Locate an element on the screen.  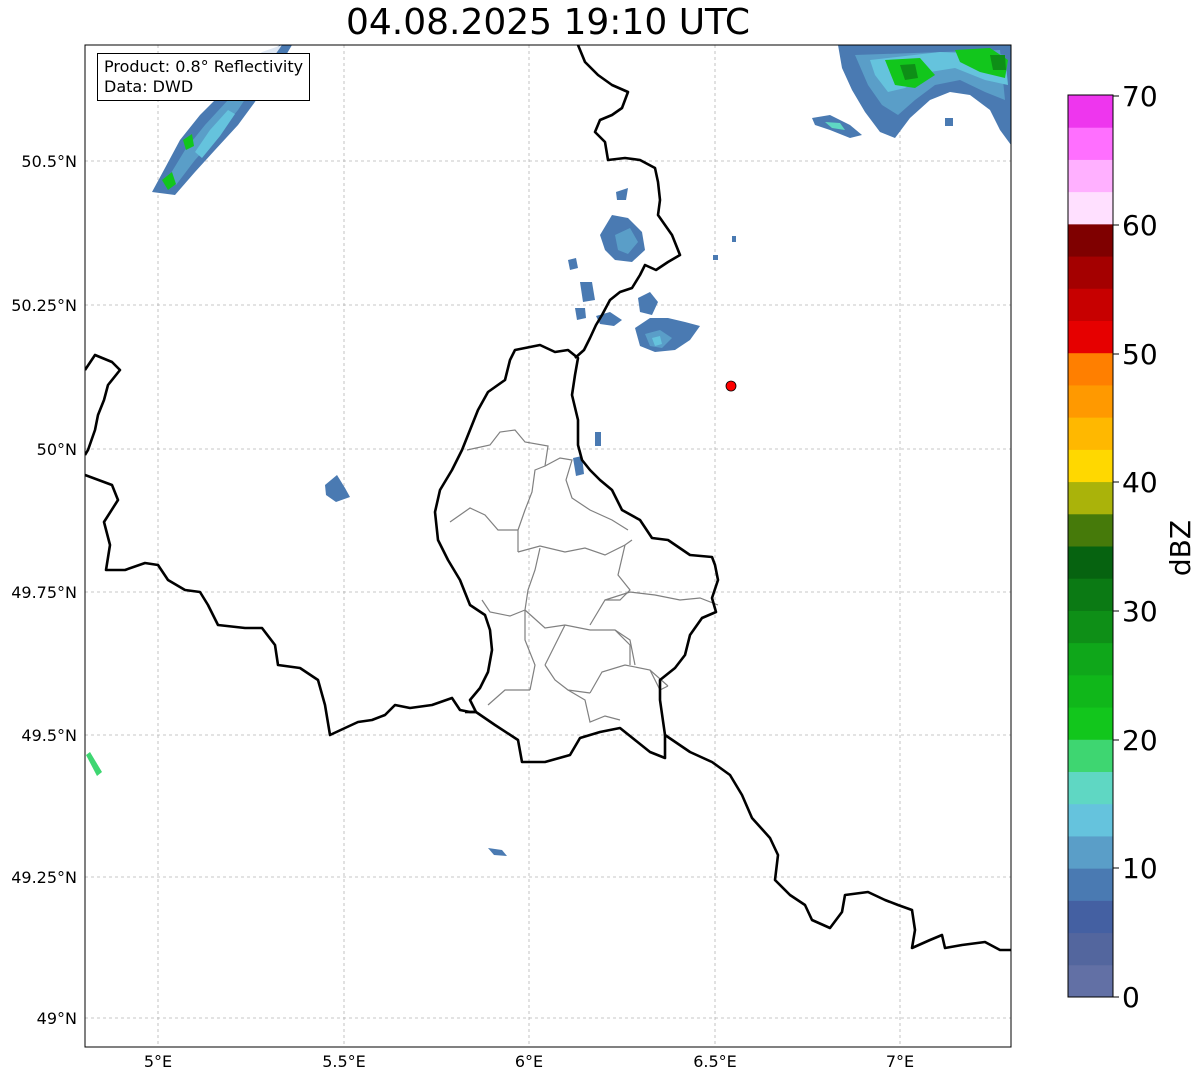
lat-tick: 50°N is located at coordinates (57, 449).